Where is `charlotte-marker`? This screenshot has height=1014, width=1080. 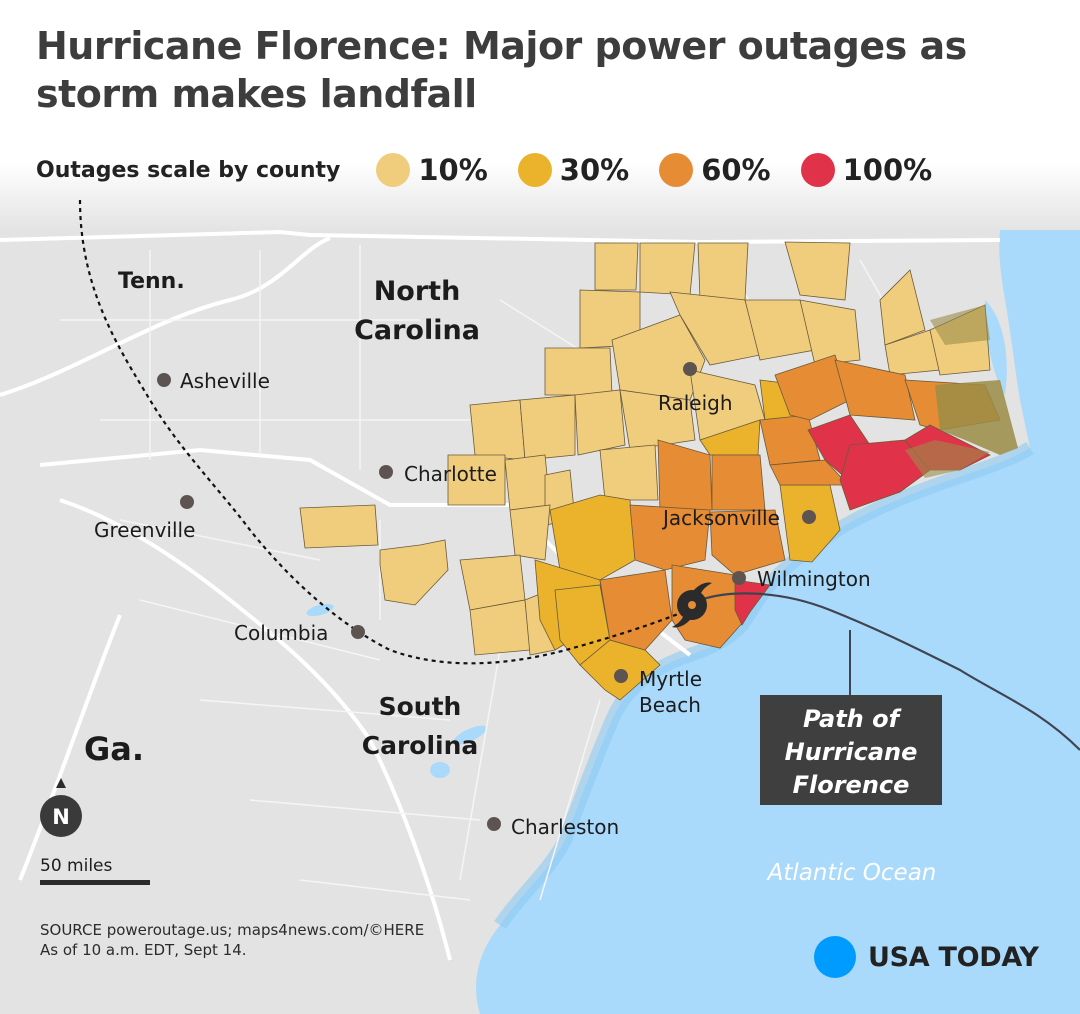 charlotte-marker is located at coordinates (386, 472).